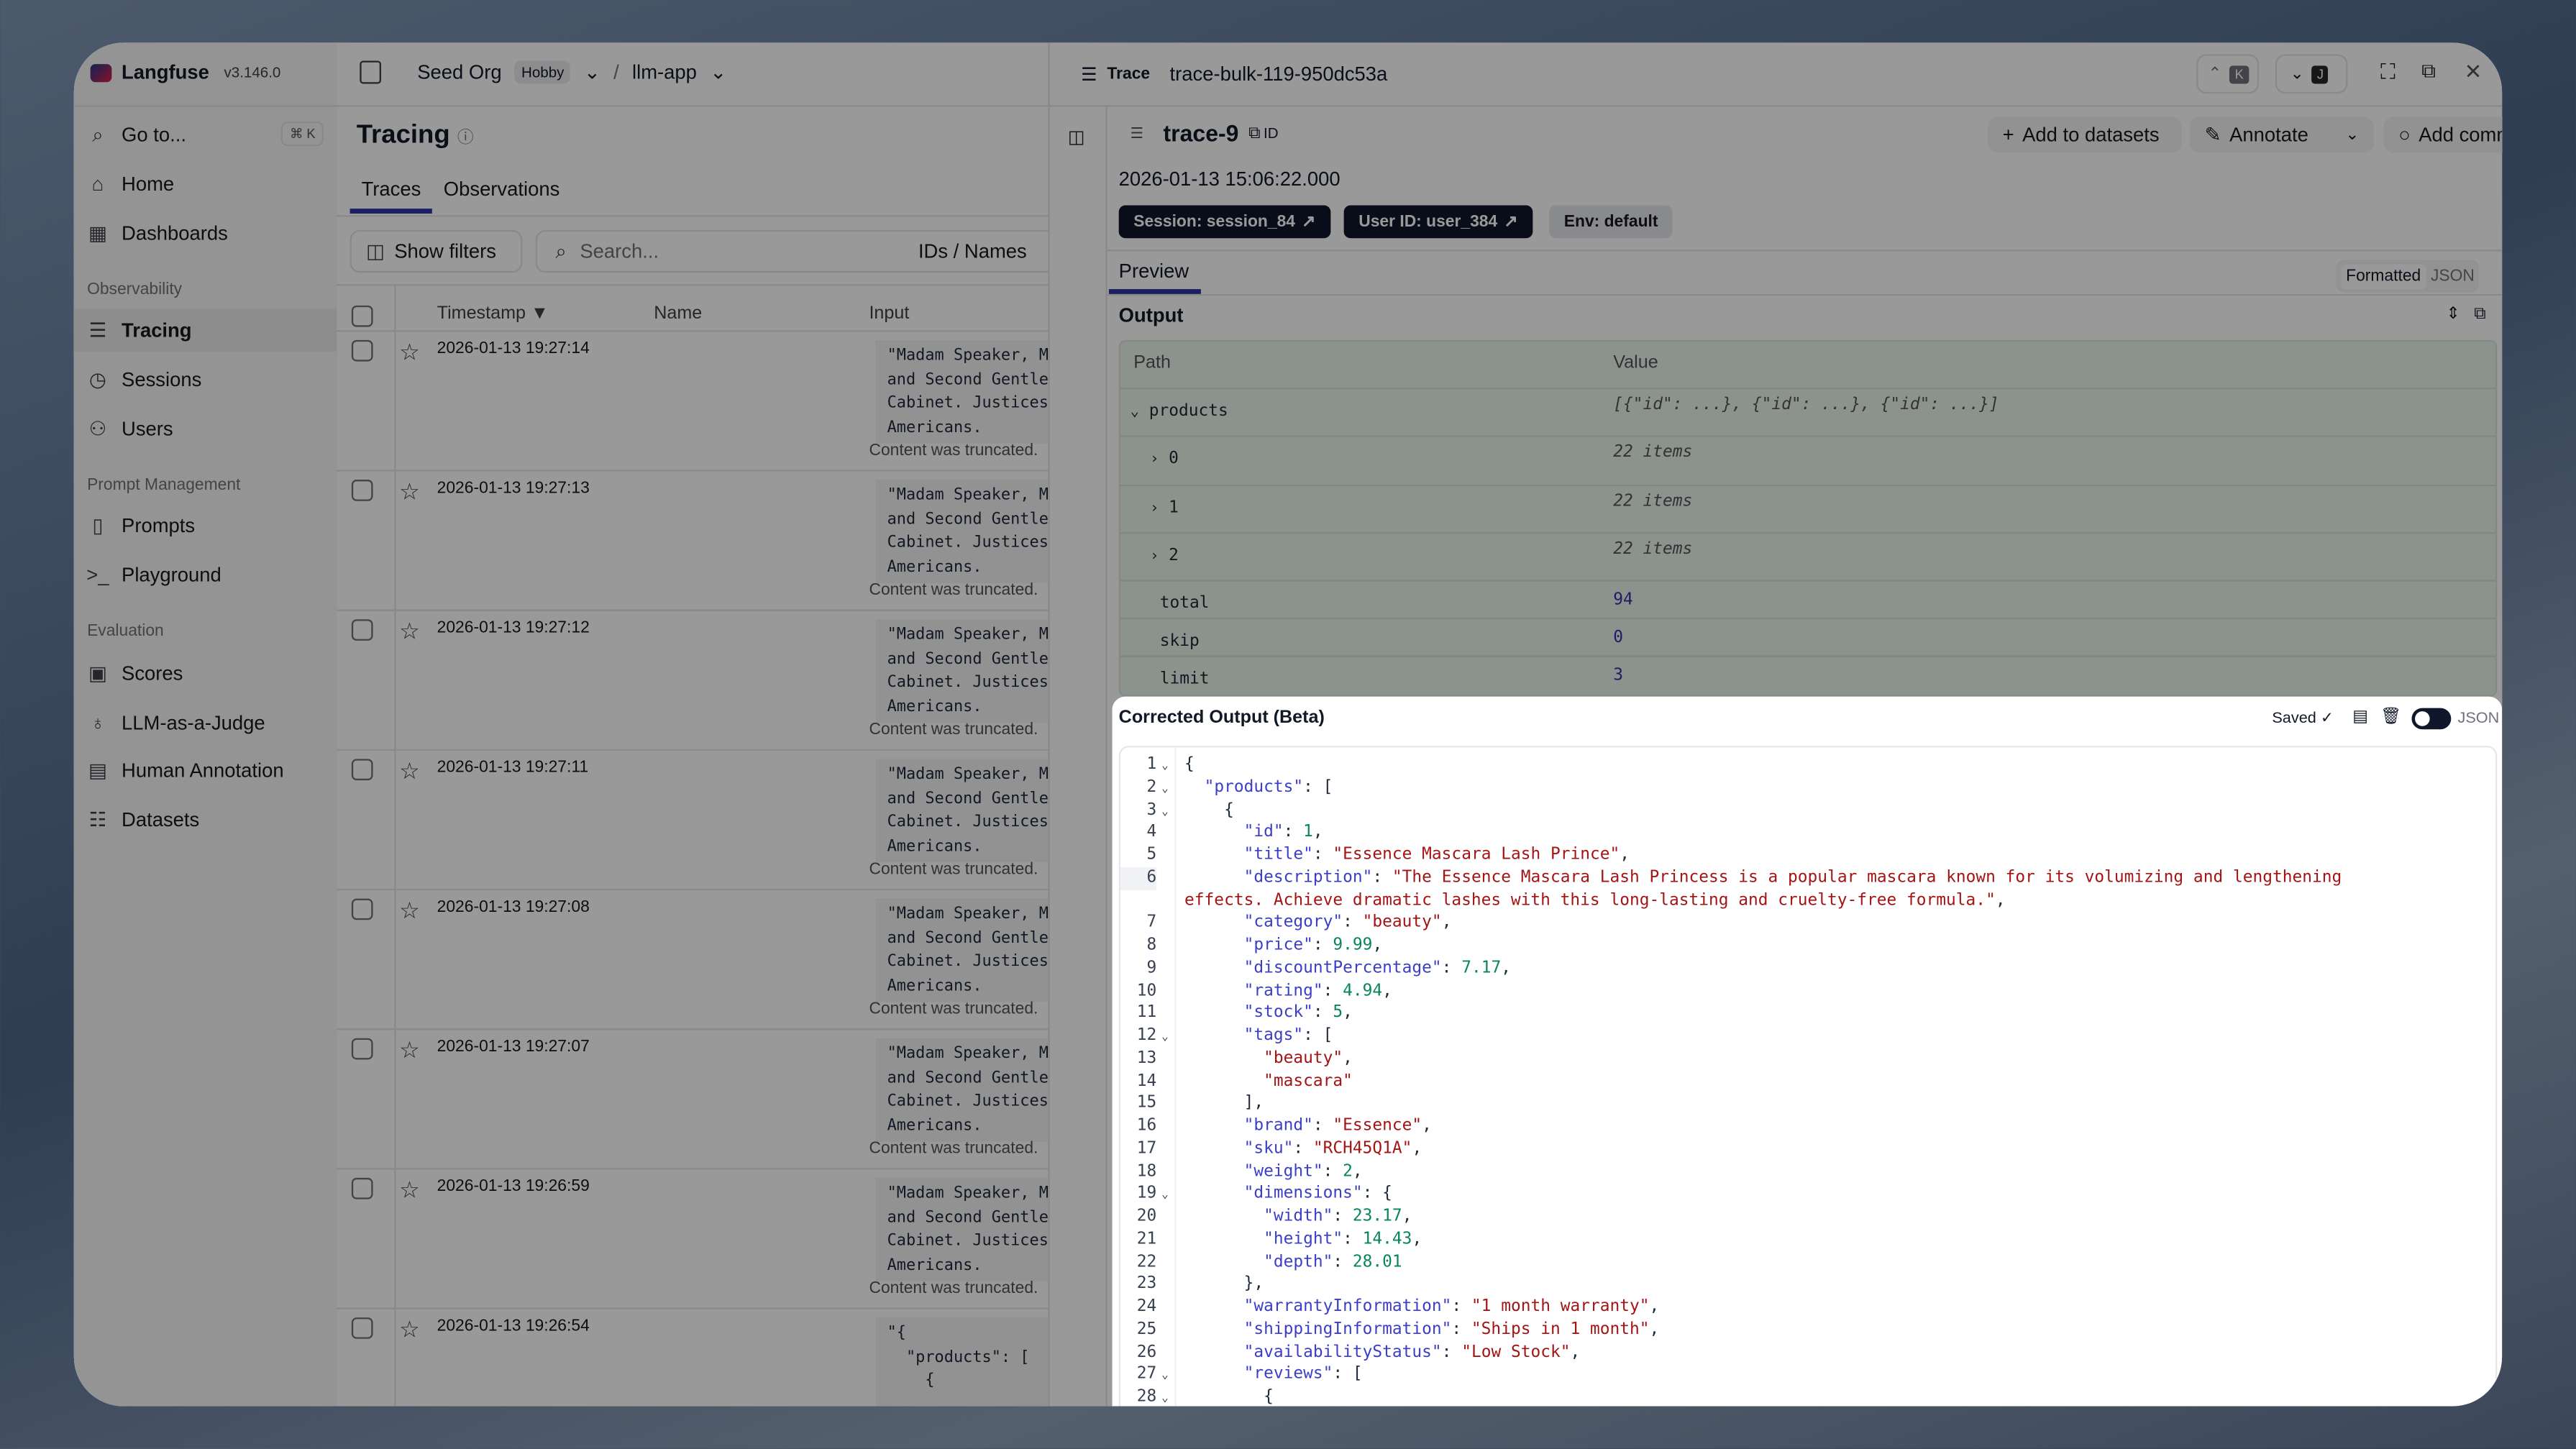 The image size is (2576, 1449). Describe the element at coordinates (391, 189) in the screenshot. I see `tab-traces: Traces` at that location.